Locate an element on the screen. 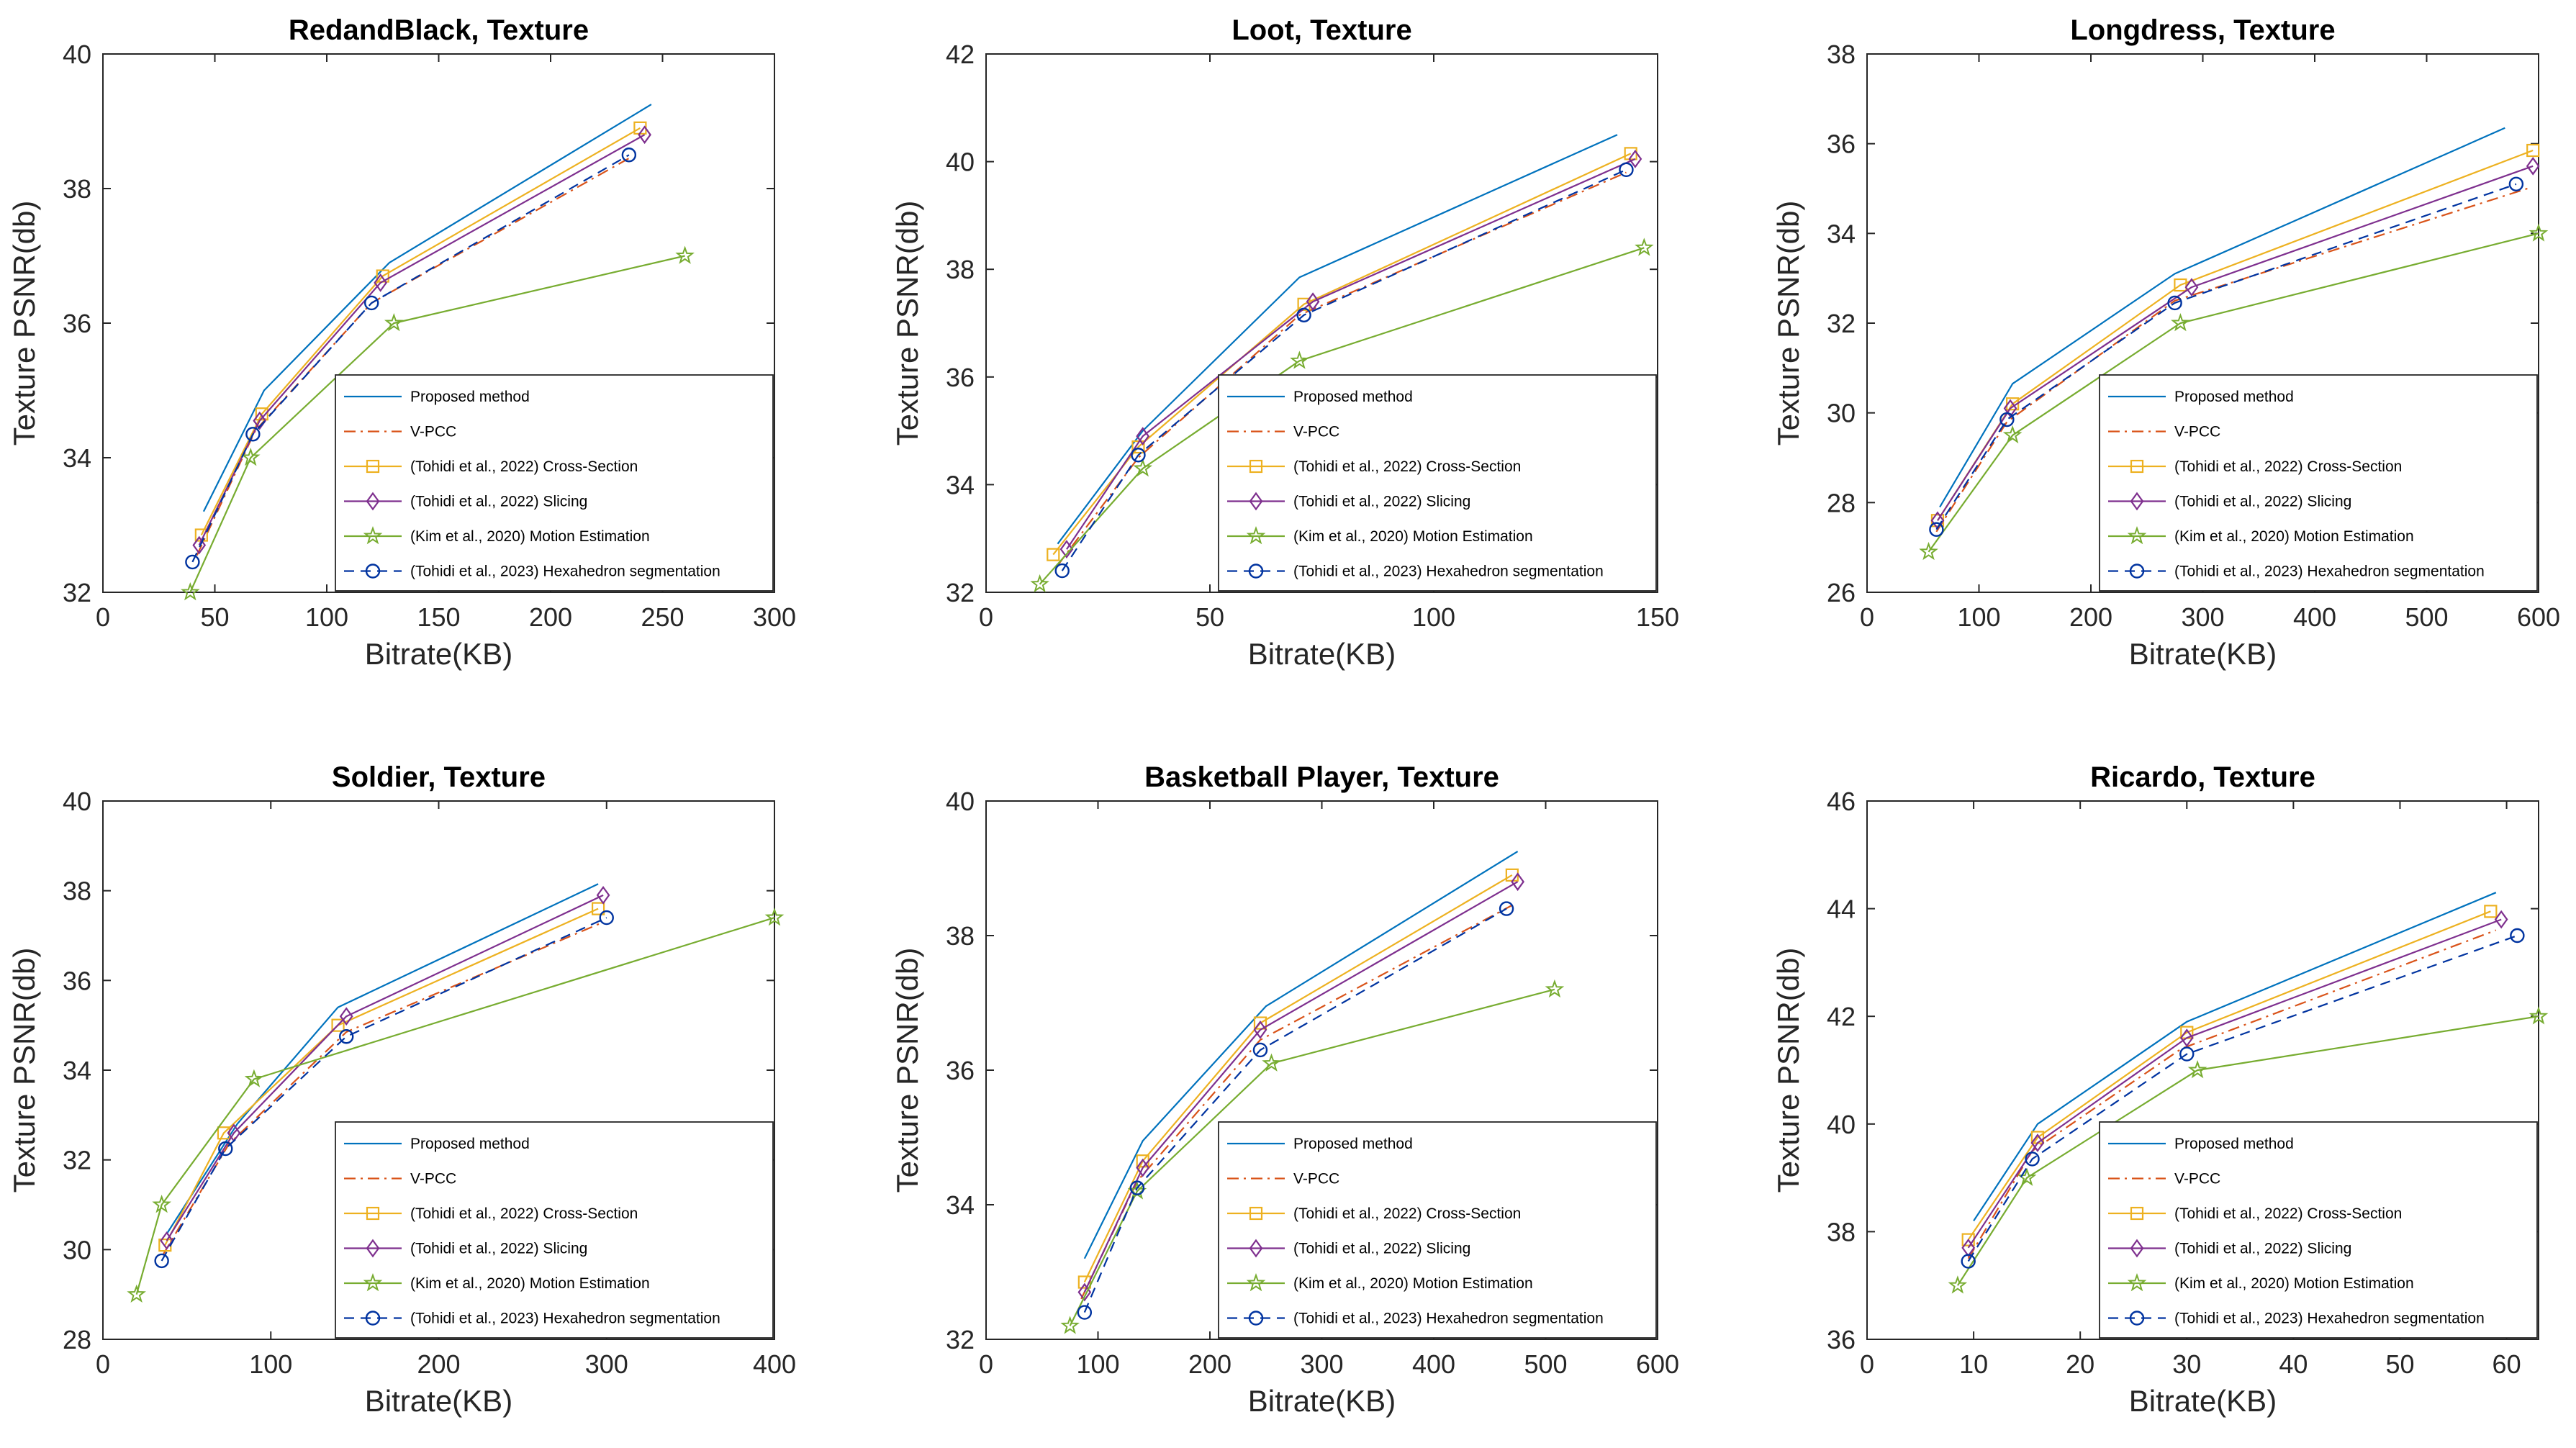  series-tohidi-et-al-2023-hexahedron-segmentation is located at coordinates (2226, 356).